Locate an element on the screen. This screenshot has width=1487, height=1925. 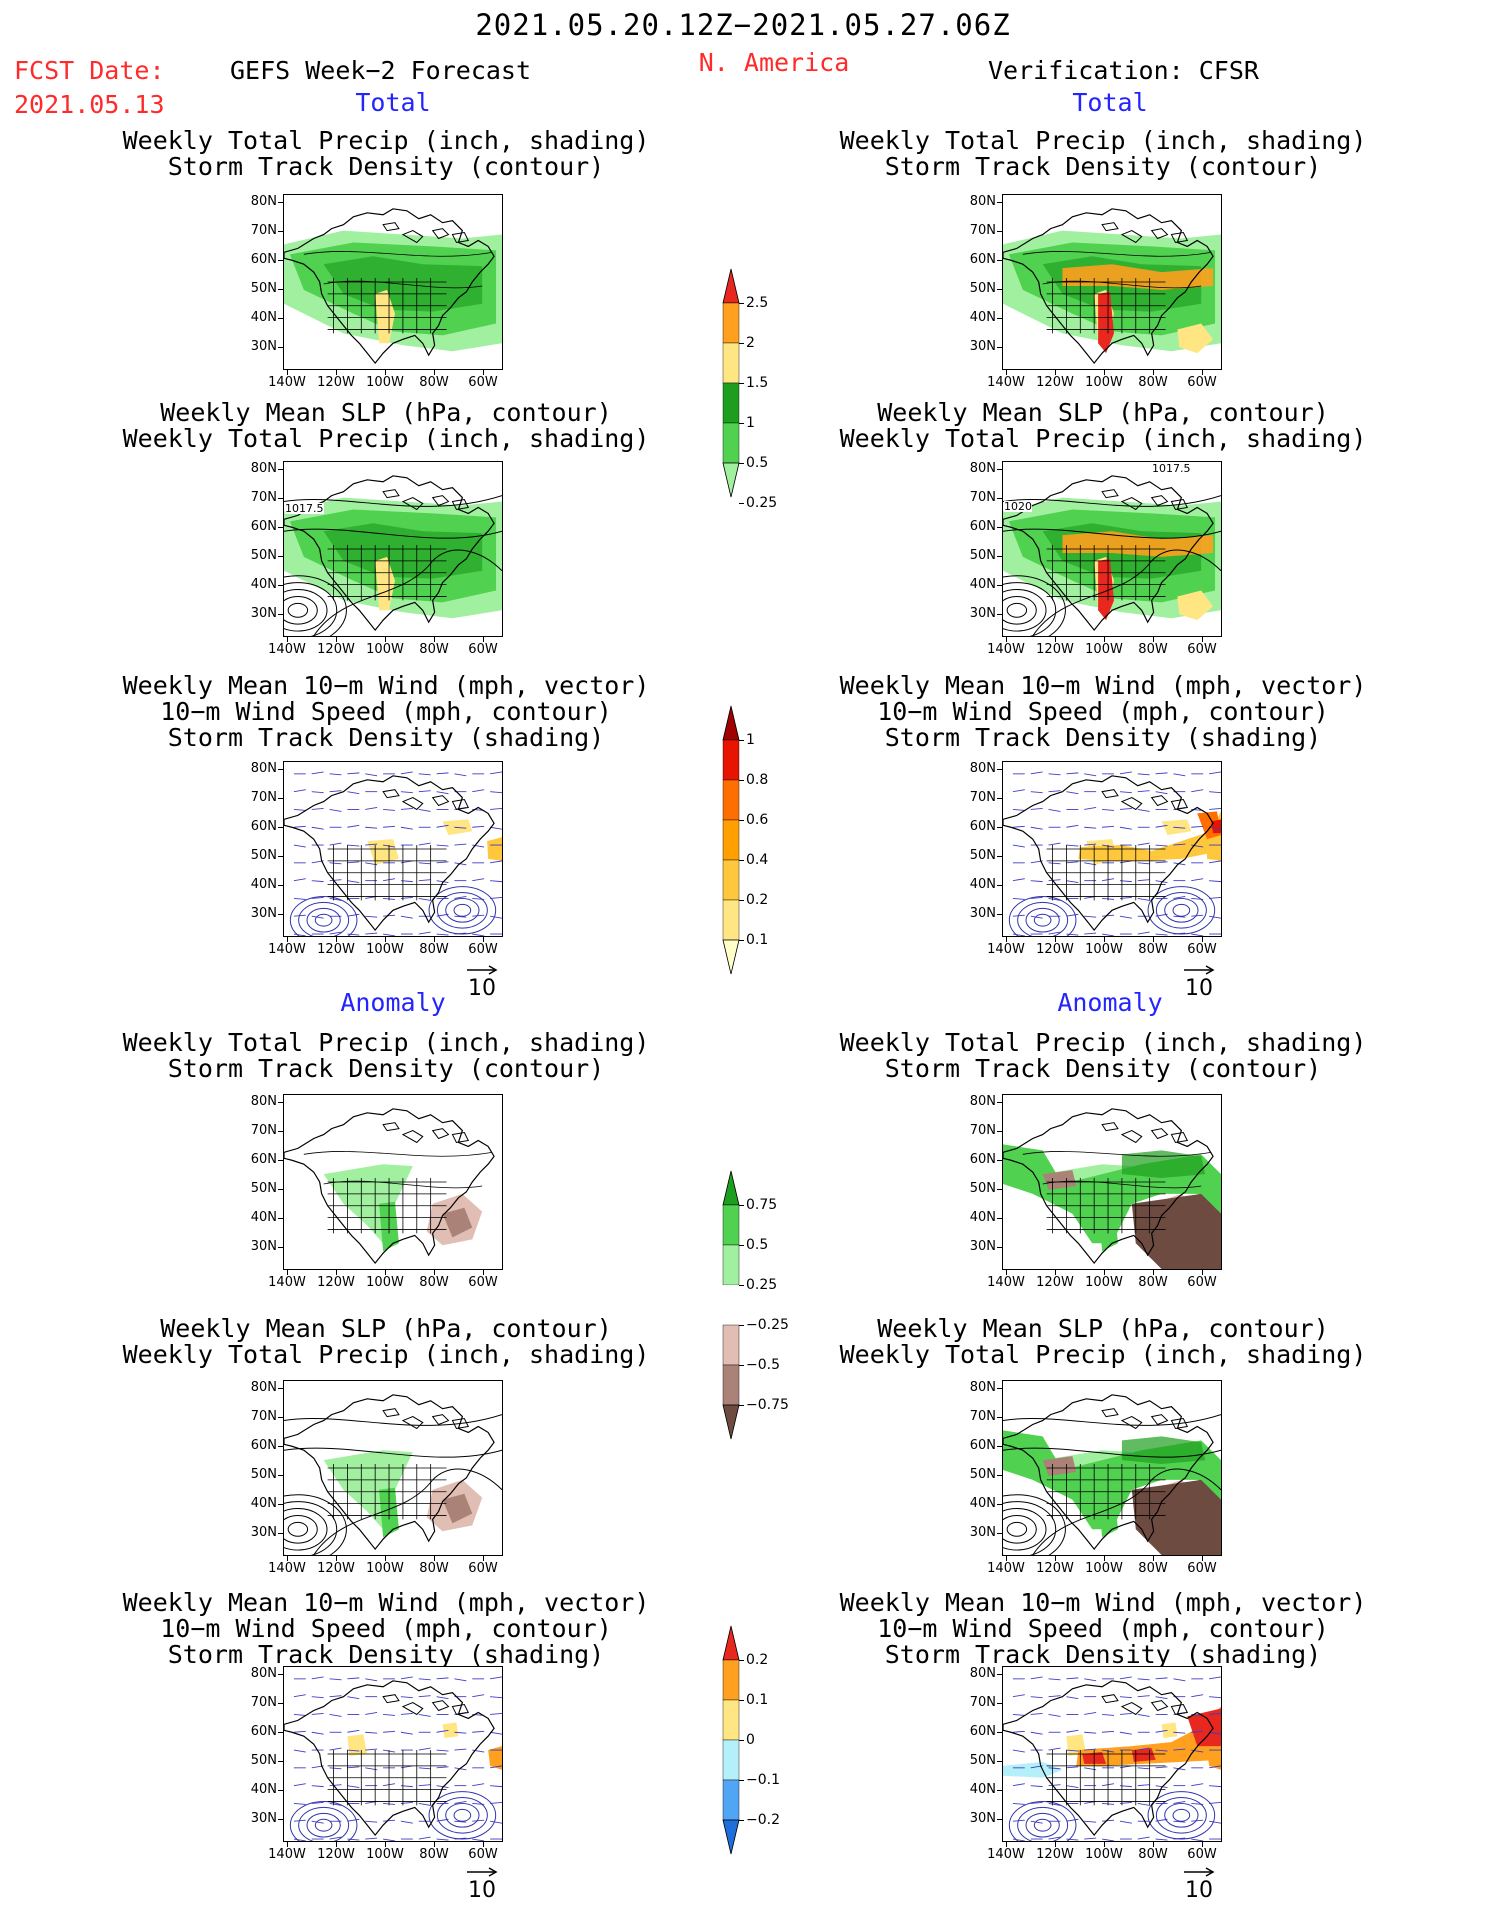
contour-label: 1020 is located at coordinates (1018, 506).